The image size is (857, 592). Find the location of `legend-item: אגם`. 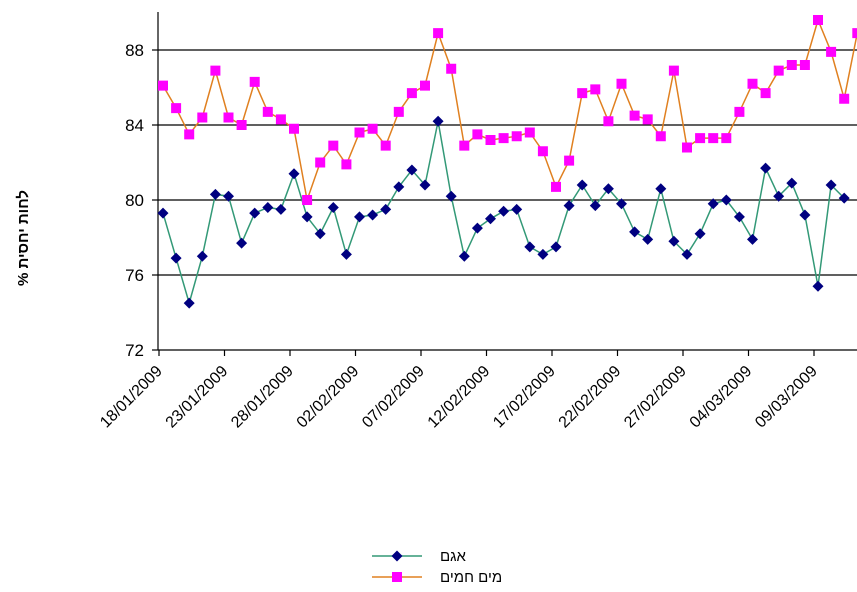

legend-item: אגם is located at coordinates (419, 556).